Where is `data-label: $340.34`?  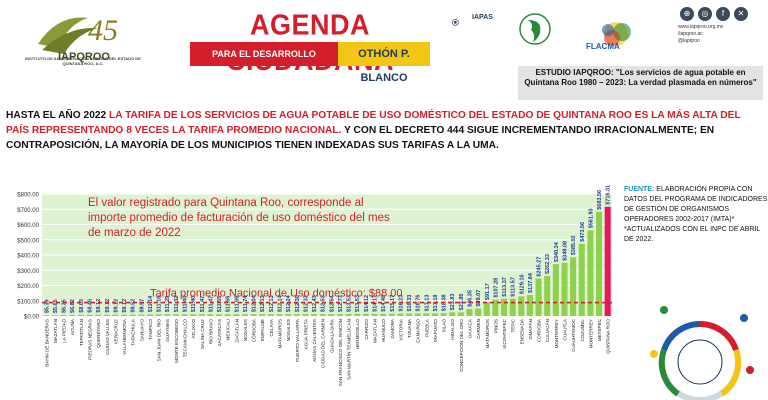
data-label: $340.34 is located at coordinates (557, 251).